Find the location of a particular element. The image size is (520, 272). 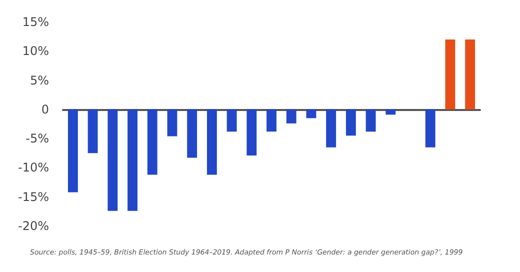

y-tick-label: -20% is located at coordinates (33, 226).